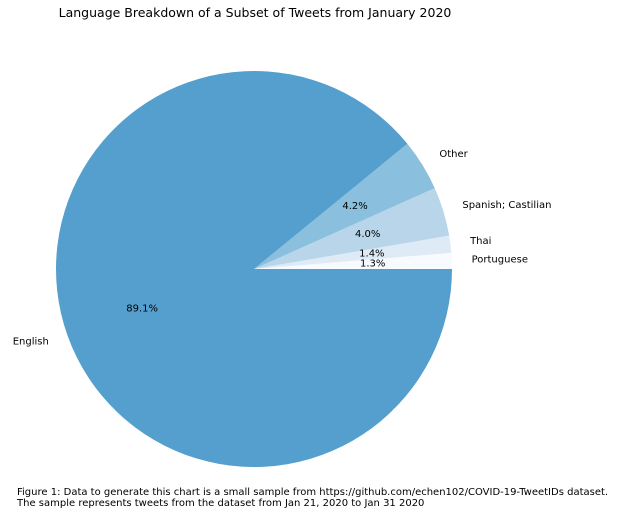 This screenshot has height=524, width=617. What do you see at coordinates (352, 228) in the screenshot?
I see `pie-slice-spanish-castilian` at bounding box center [352, 228].